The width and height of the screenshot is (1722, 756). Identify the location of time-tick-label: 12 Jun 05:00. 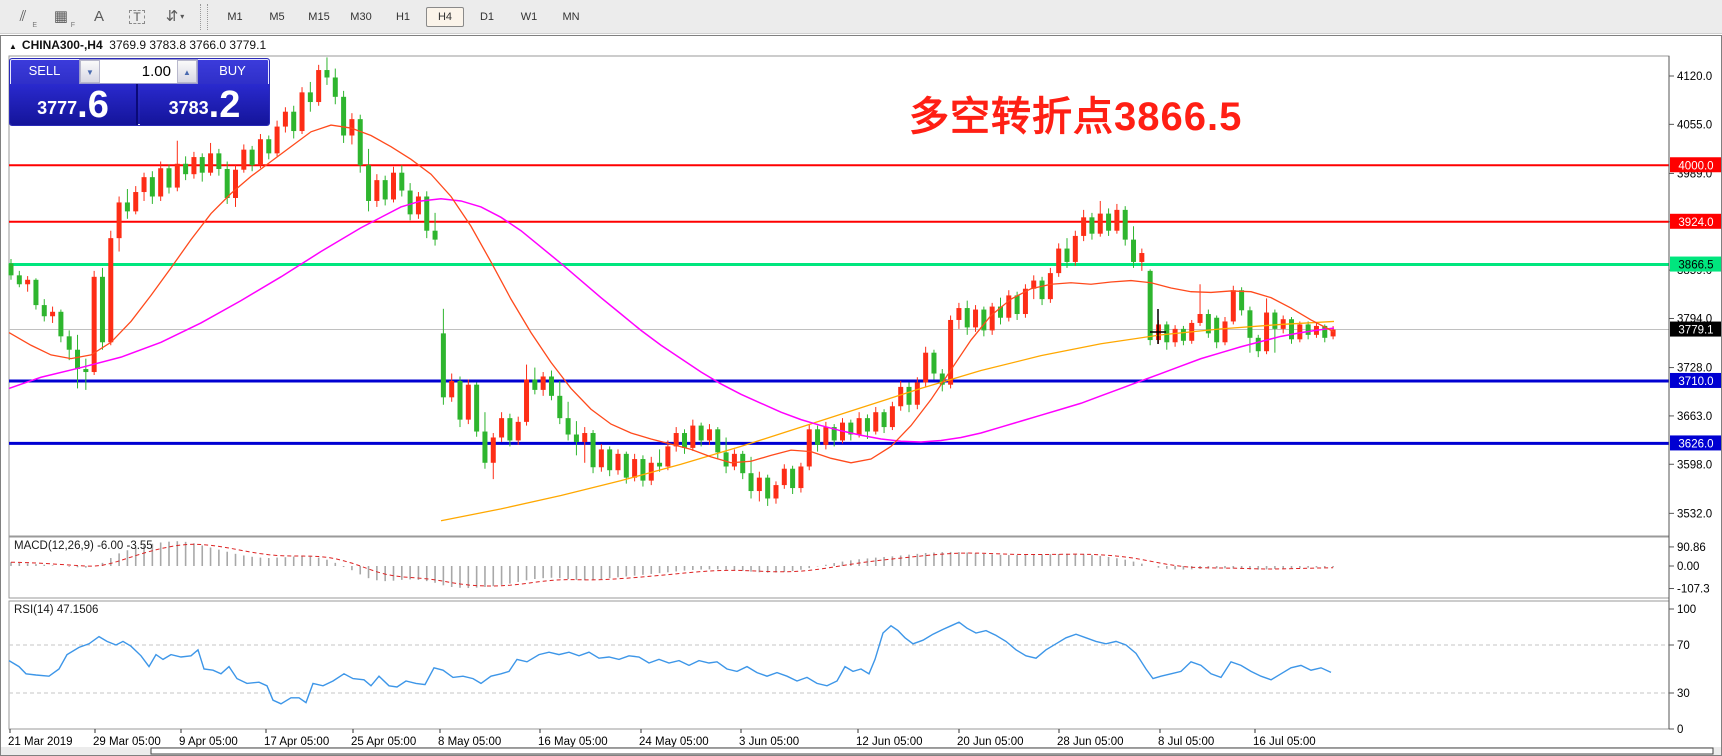
(889, 742).